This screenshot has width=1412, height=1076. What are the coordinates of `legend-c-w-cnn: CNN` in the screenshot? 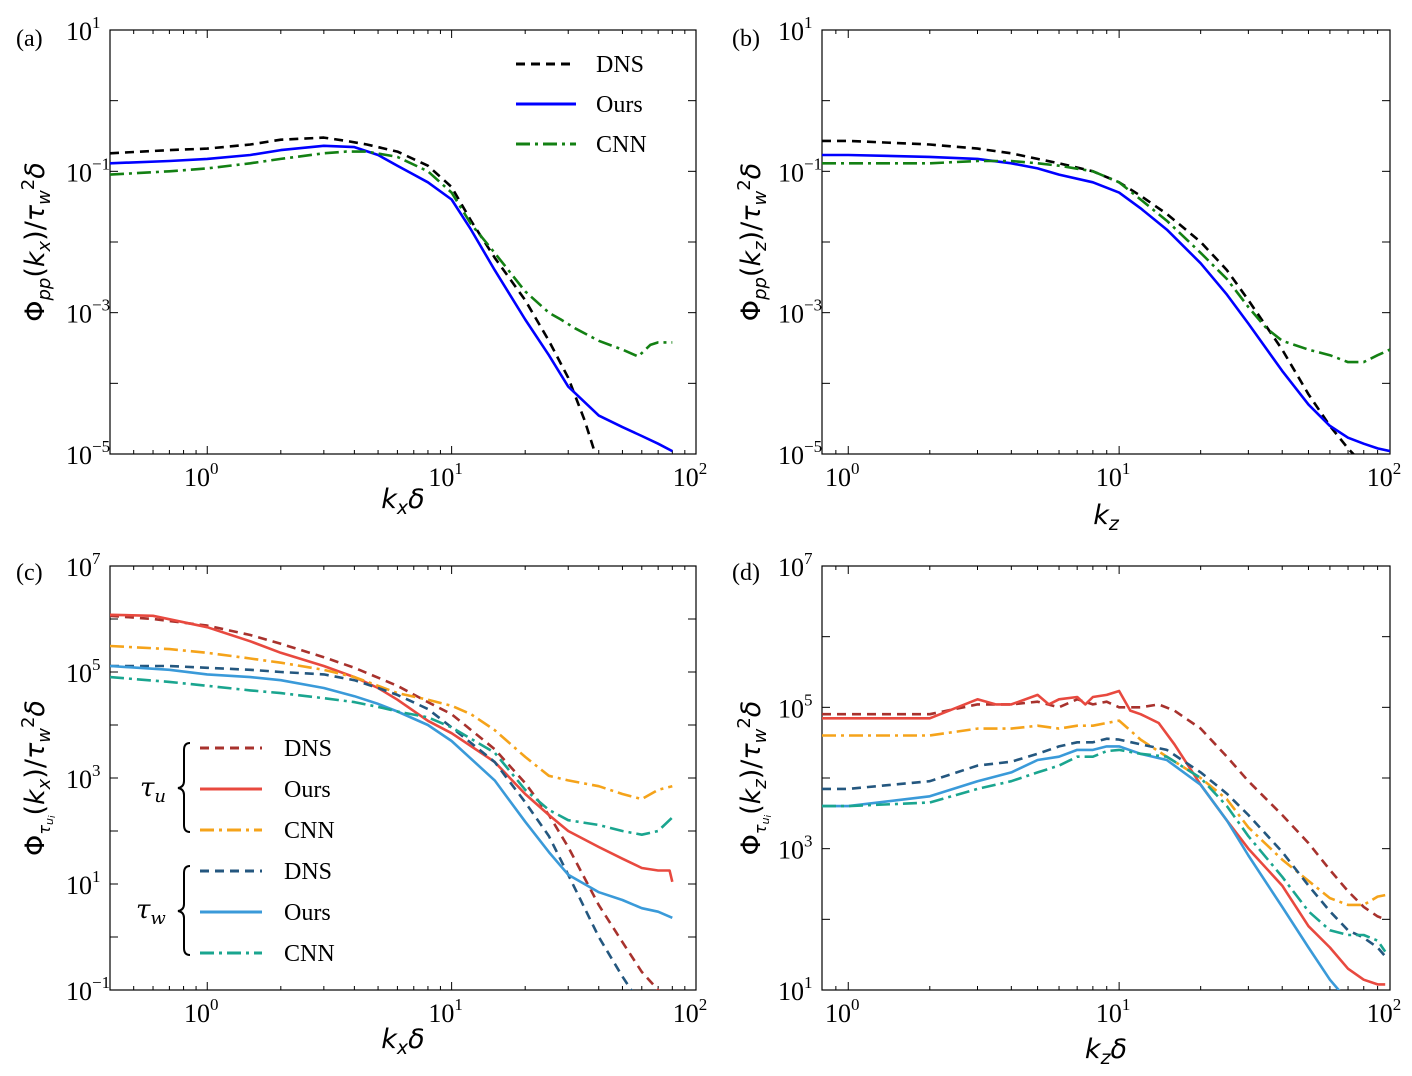 It's located at (309, 954).